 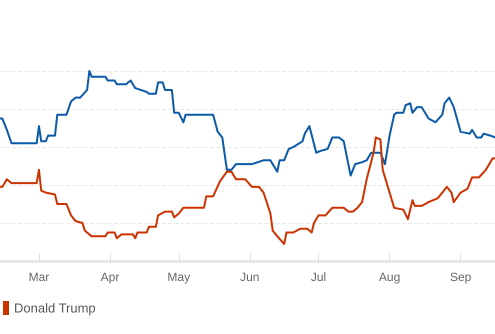 I want to click on x-tick-label: Sep, so click(x=461, y=277).